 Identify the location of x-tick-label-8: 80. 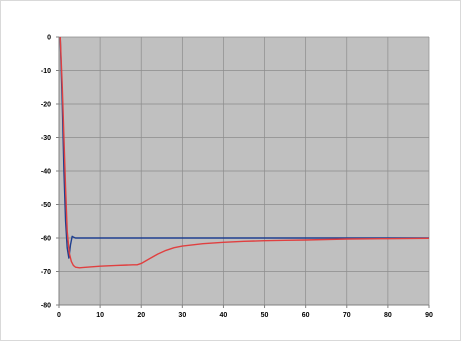
(388, 315).